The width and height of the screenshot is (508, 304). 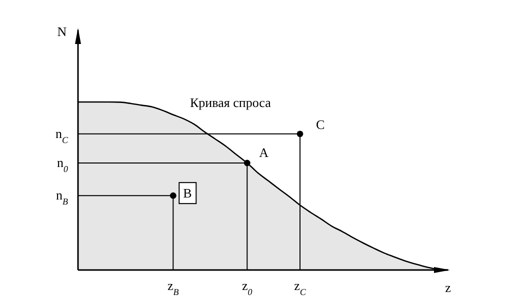 I want to click on x-tick-label: z$_{C}$, so click(x=300, y=287).